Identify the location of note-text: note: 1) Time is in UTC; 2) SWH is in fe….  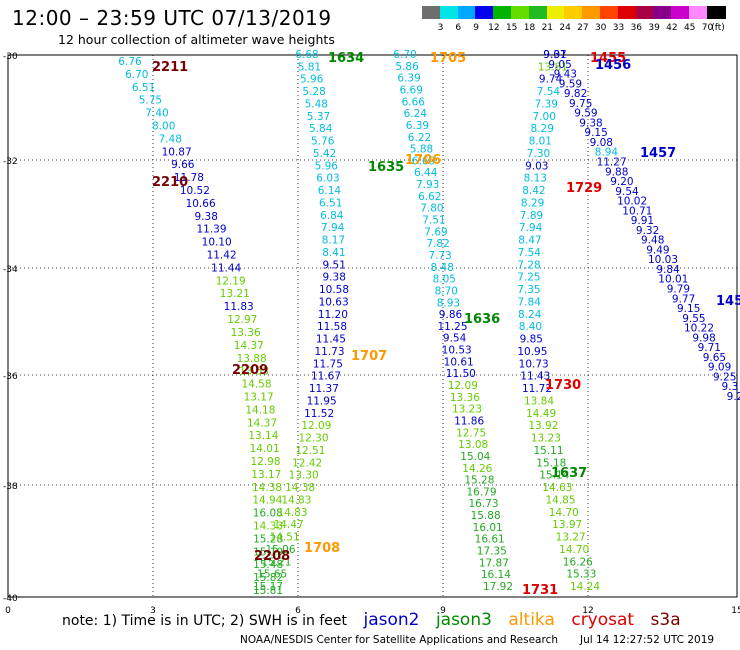
(205, 621).